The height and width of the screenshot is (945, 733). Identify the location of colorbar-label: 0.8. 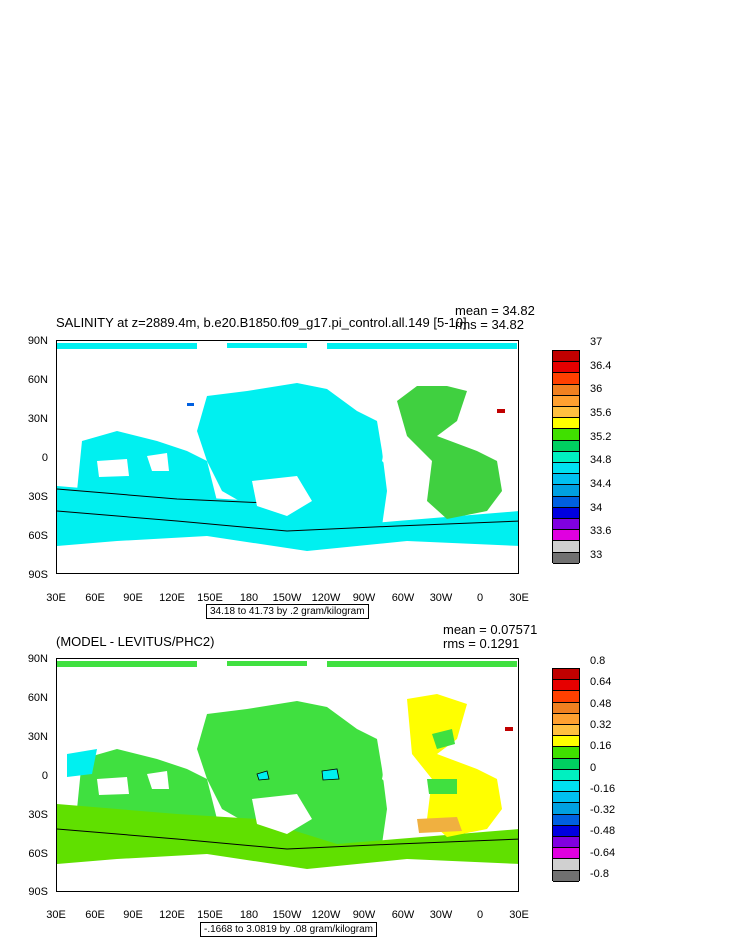
(598, 661).